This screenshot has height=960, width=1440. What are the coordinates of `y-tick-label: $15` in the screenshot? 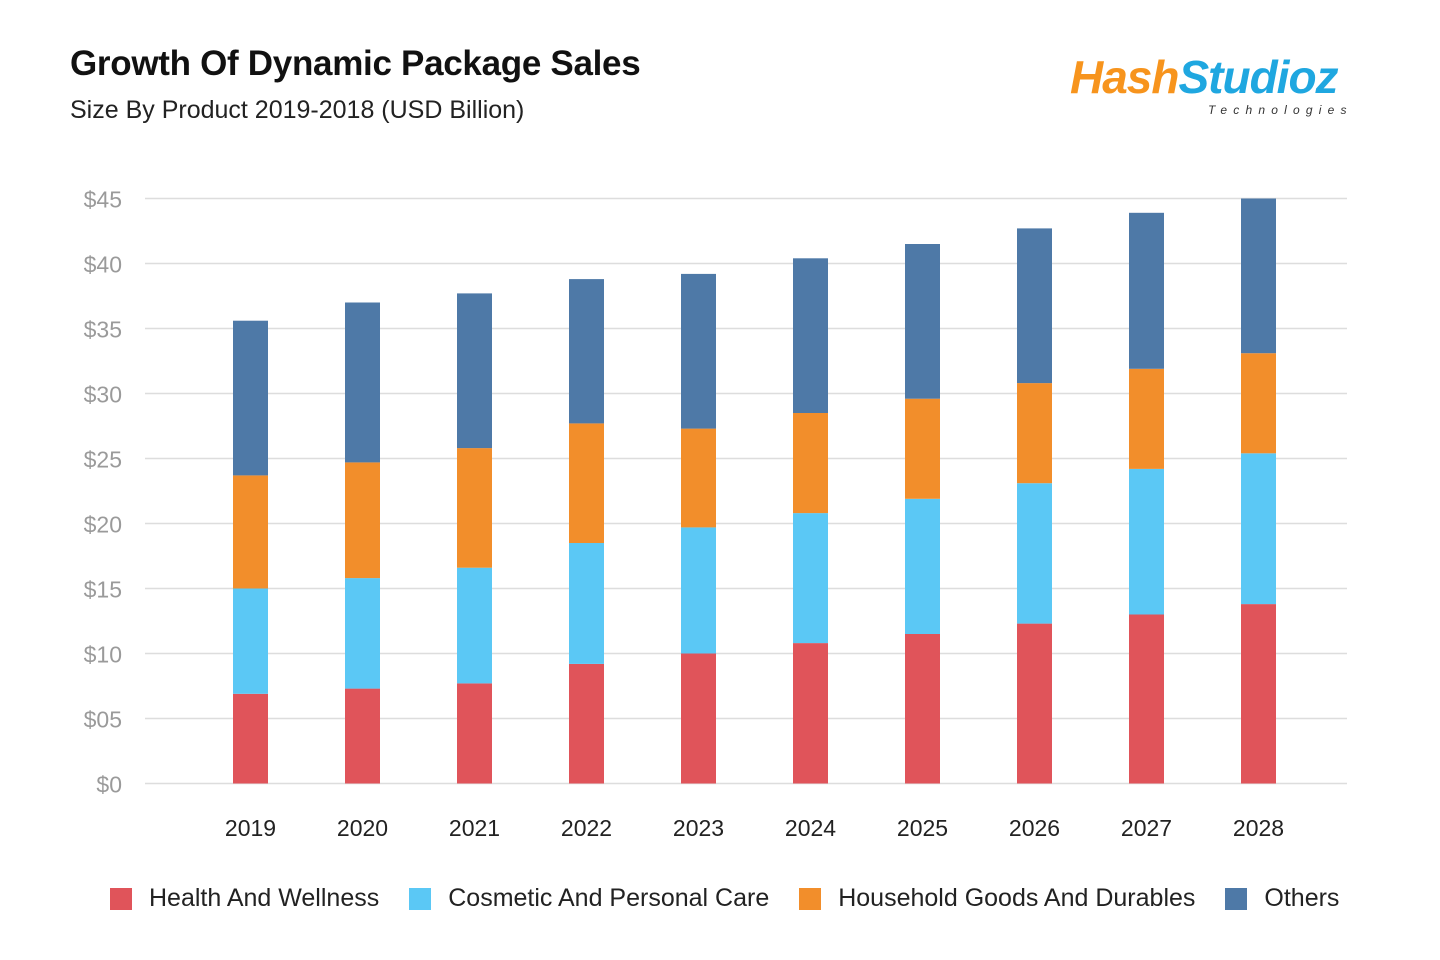 It's located at (103, 590).